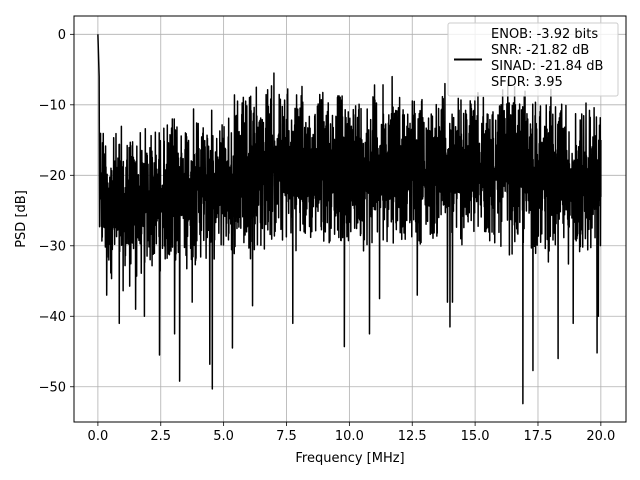 This screenshot has width=640, height=480. Describe the element at coordinates (412, 436) in the screenshot. I see `x-tick-label: 12.5` at that location.